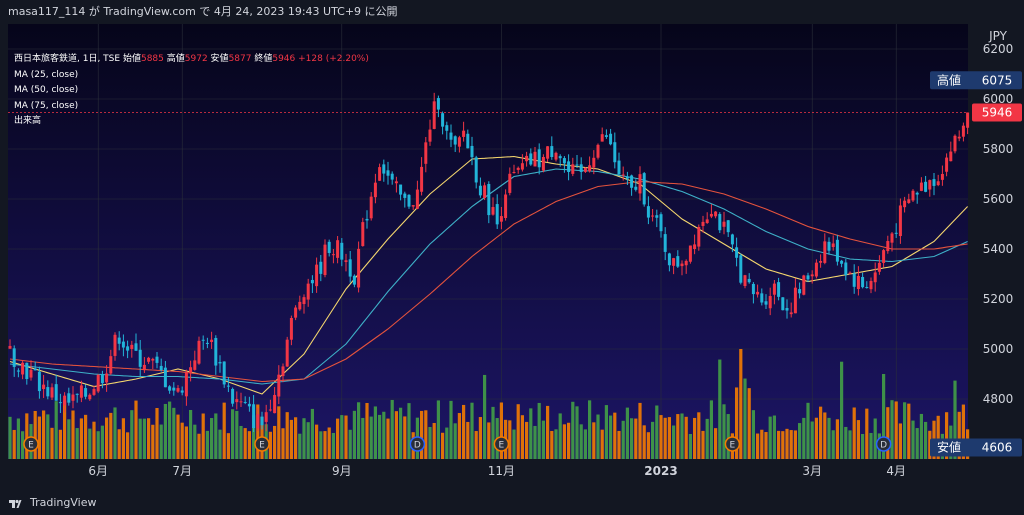 This screenshot has height=515, width=1024. What do you see at coordinates (998, 49) in the screenshot?
I see `y-tick-label: 6200` at bounding box center [998, 49].